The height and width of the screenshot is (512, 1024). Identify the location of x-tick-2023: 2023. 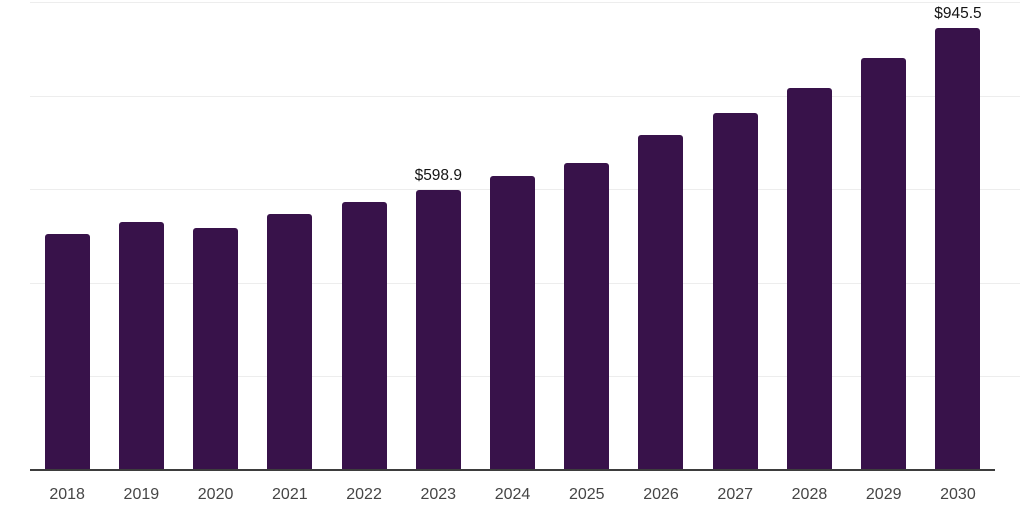
(438, 494).